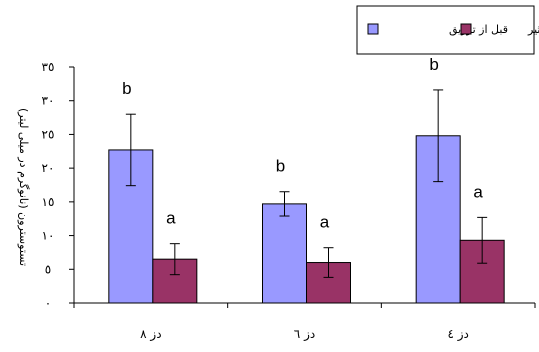 Image resolution: width=539 pixels, height=352 pixels. What do you see at coordinates (48, 236) in the screenshot?
I see `y-tick-label: ١٠` at bounding box center [48, 236].